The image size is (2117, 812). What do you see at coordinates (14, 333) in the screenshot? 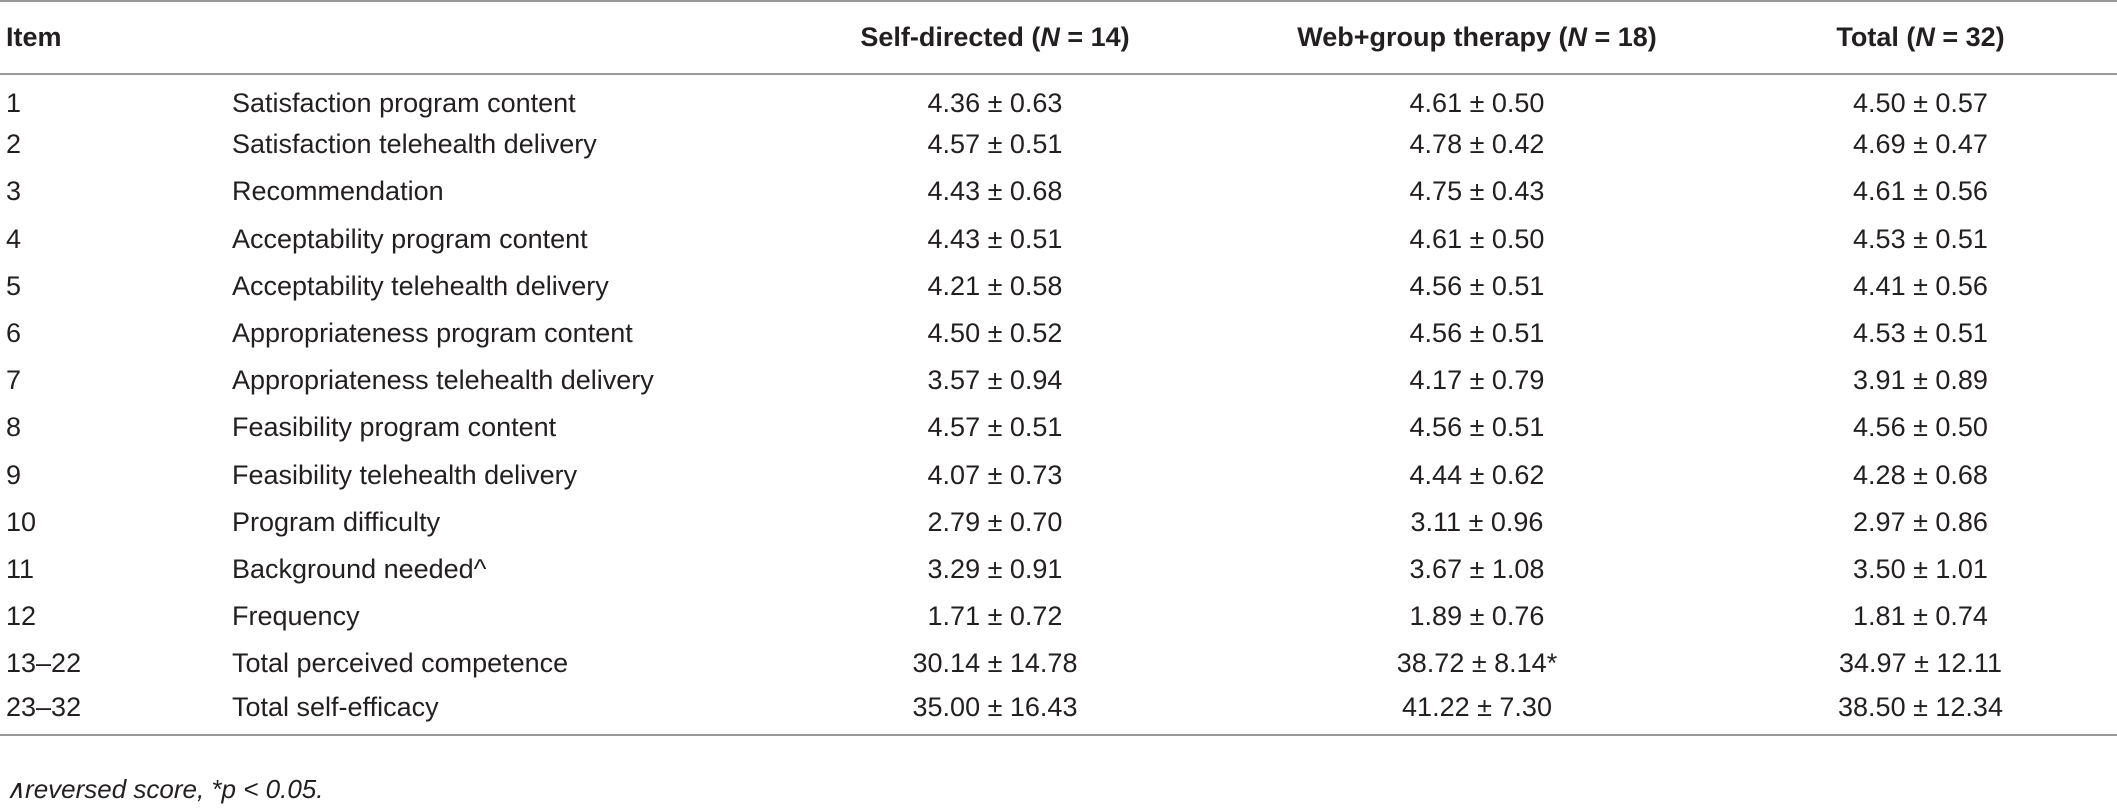
I see `item-number: 6` at bounding box center [14, 333].